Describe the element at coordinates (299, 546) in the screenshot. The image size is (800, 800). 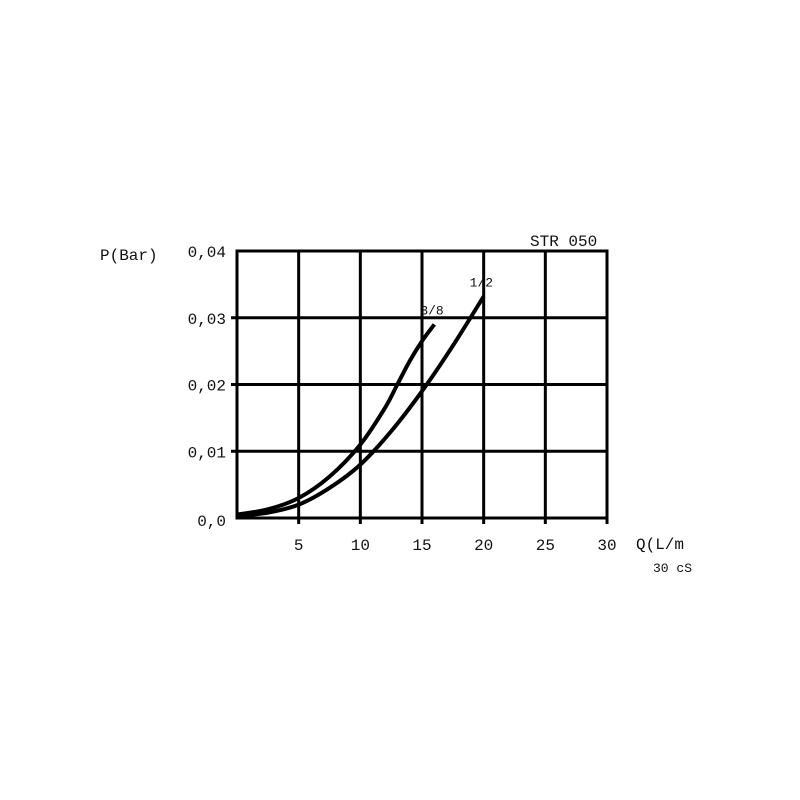
I see `x-tick-label: 5` at that location.